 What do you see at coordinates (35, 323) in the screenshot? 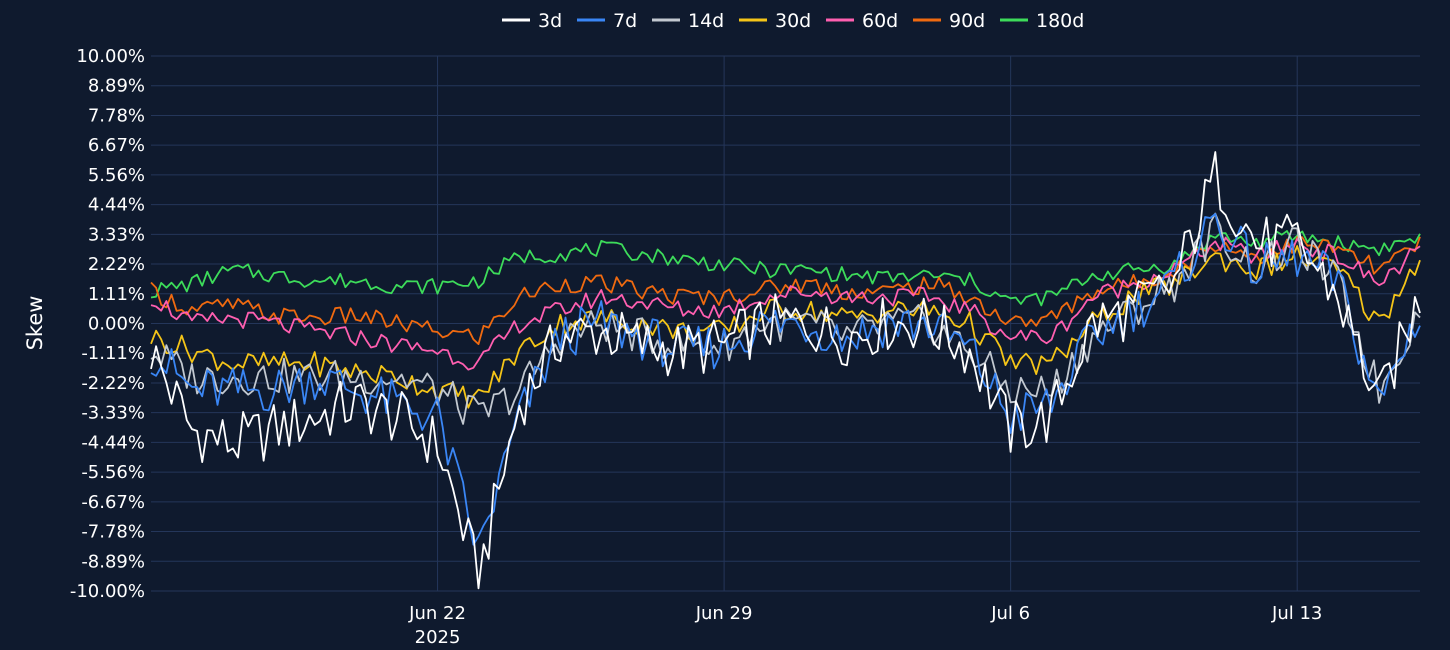
I see `y-axis-label: Skew` at bounding box center [35, 323].